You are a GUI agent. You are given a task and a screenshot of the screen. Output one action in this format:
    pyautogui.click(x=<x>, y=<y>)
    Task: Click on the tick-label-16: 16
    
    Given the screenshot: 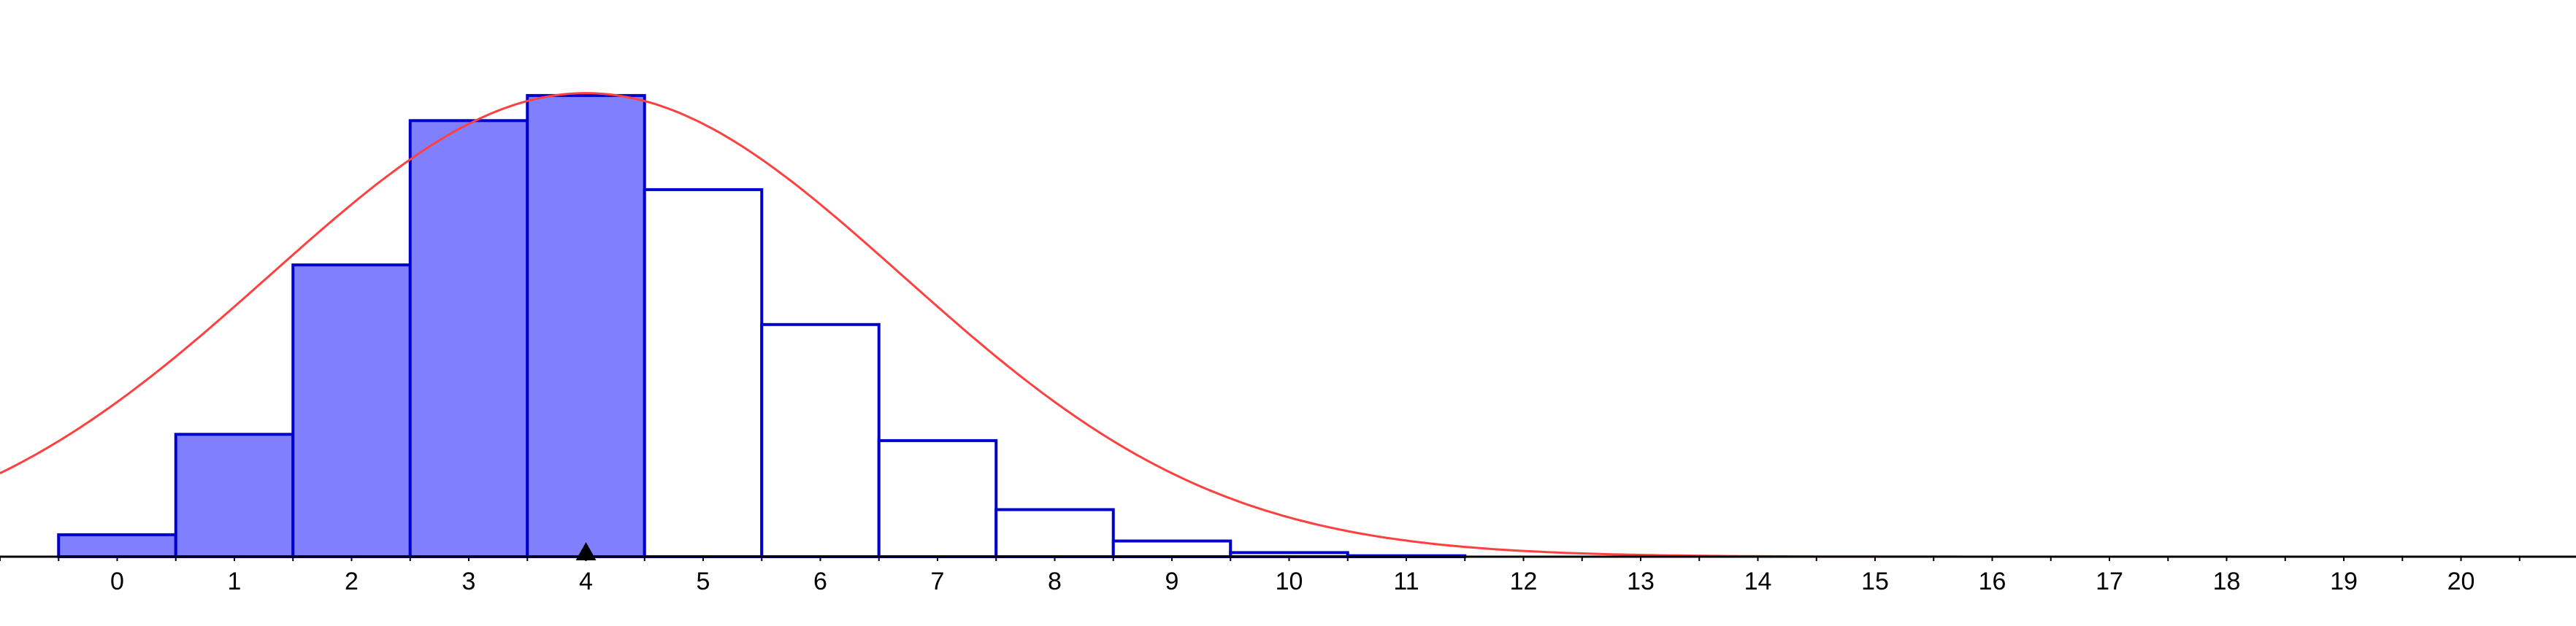 What is the action you would take?
    pyautogui.click(x=1992, y=581)
    